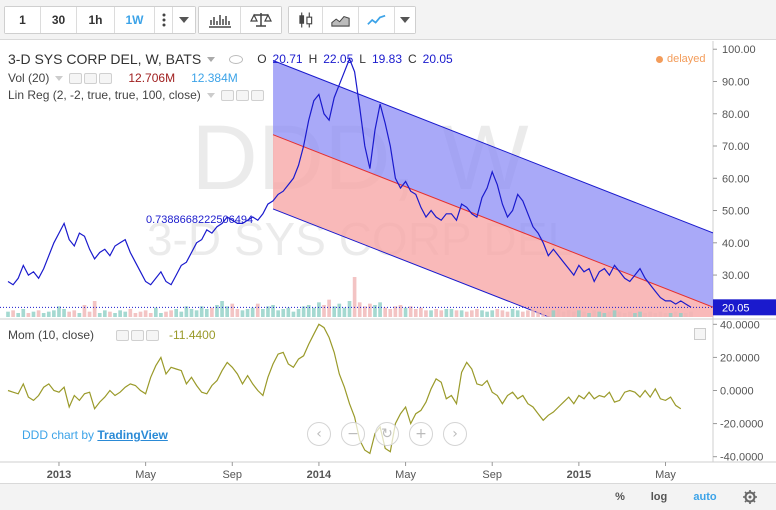 The width and height of the screenshot is (776, 510). I want to click on volume-controls, so click(91, 78).